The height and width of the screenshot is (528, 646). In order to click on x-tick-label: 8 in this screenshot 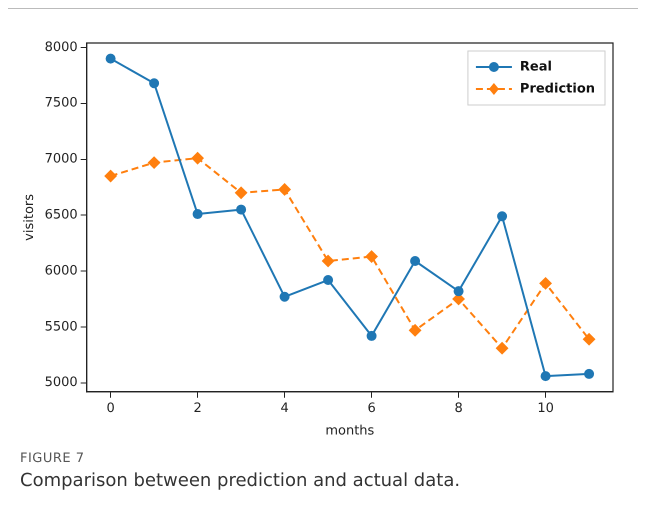, I will do `click(458, 408)`.